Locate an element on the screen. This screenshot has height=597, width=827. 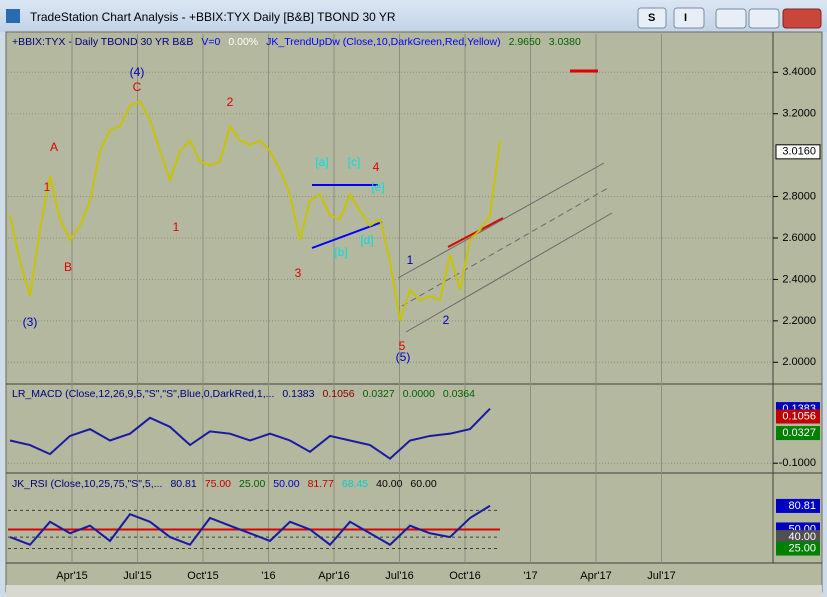
minimize-button is located at coordinates (731, 18).